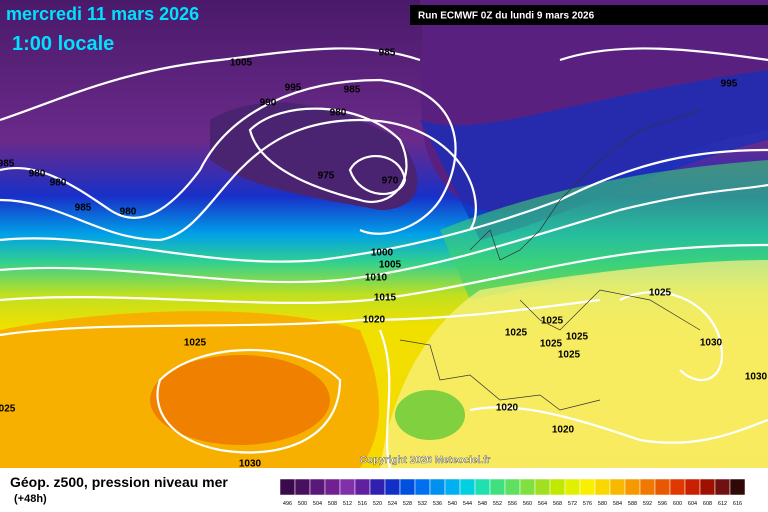  What do you see at coordinates (317, 504) in the screenshot?
I see `scale-label: 504` at bounding box center [317, 504].